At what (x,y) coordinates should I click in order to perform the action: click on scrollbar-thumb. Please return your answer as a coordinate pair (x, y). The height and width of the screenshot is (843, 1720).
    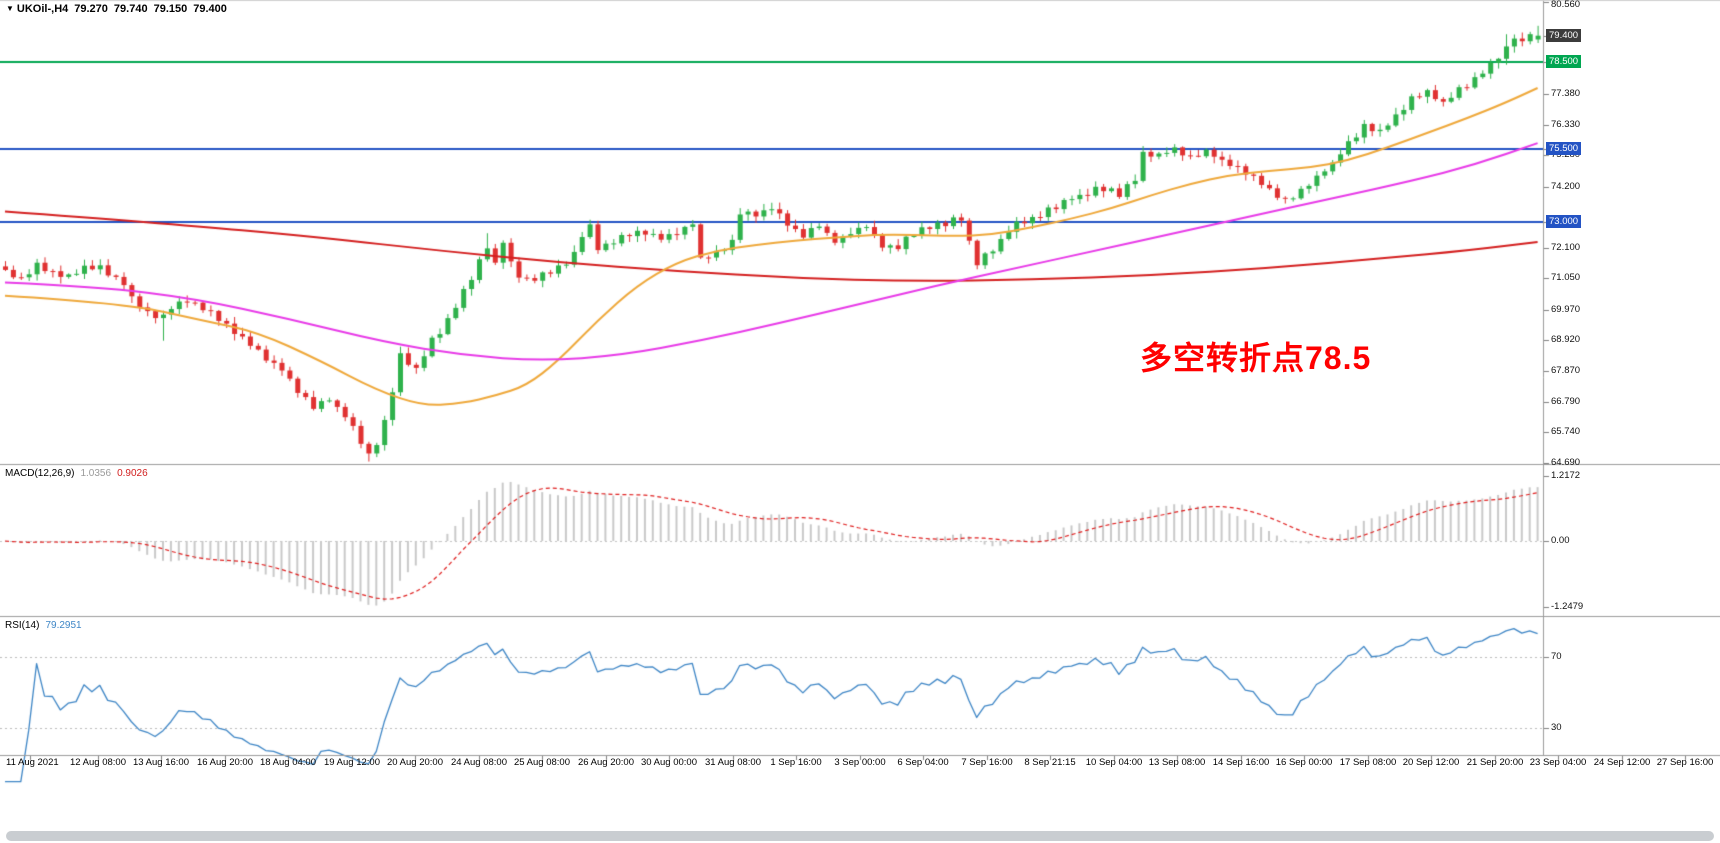
    Looking at the image, I should click on (860, 836).